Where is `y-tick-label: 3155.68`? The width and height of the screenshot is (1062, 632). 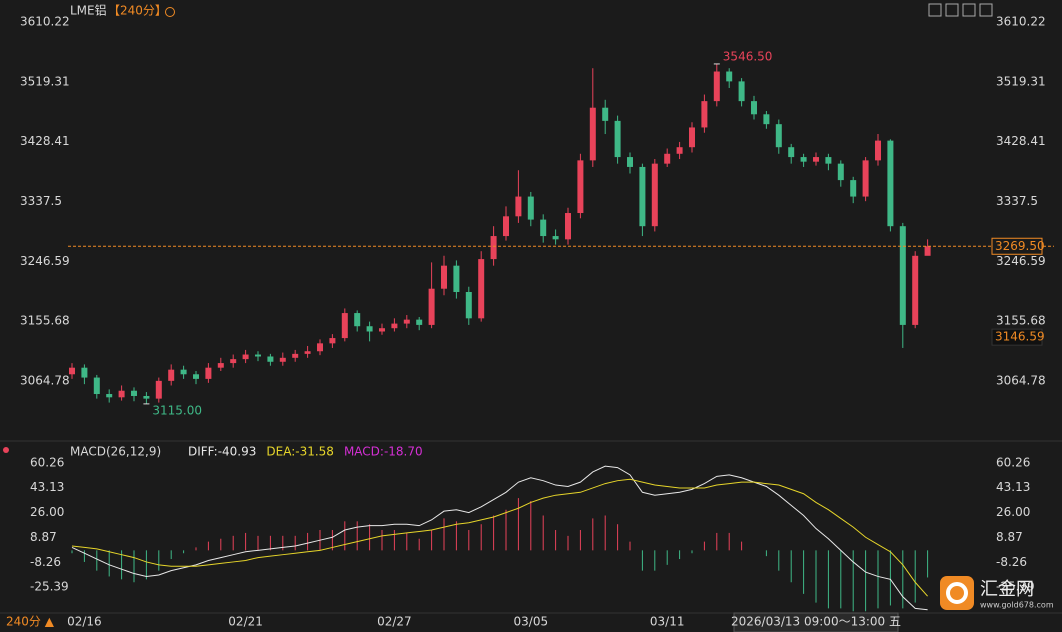 y-tick-label: 3155.68 is located at coordinates (45, 321).